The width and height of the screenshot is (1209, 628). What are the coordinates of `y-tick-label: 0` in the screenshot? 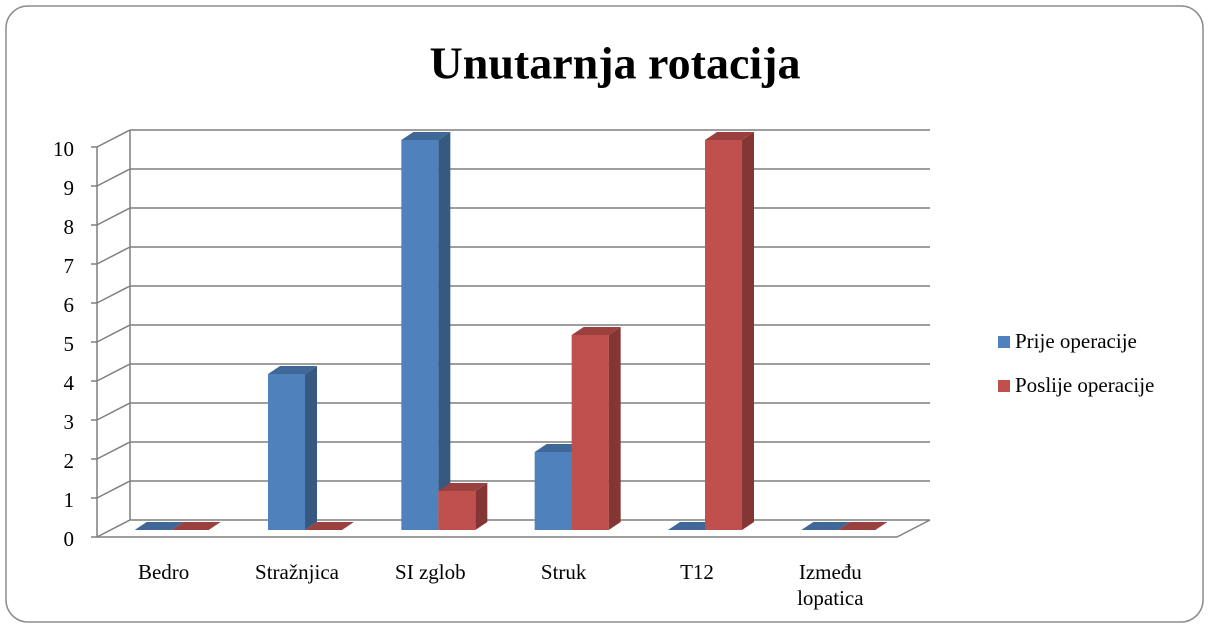 It's located at (69, 539).